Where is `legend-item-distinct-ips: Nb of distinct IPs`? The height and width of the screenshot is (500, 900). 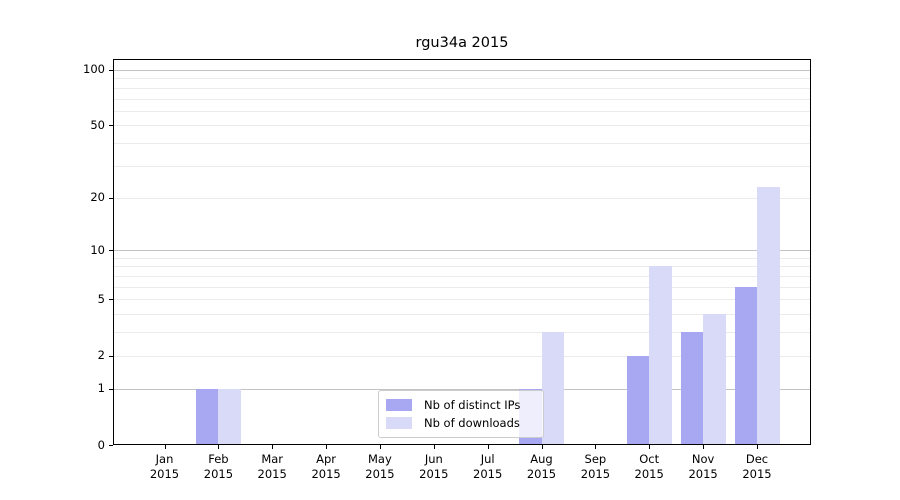
legend-item-distinct-ips: Nb of distinct IPs is located at coordinates (461, 405).